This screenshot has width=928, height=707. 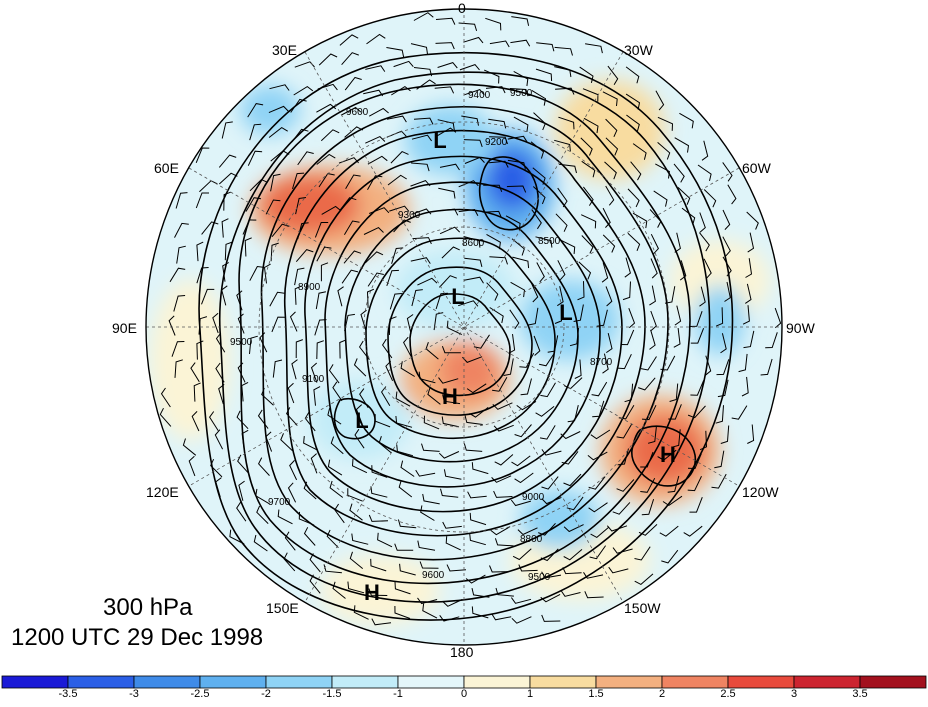 I want to click on contour-label: 9300, so click(x=409, y=215).